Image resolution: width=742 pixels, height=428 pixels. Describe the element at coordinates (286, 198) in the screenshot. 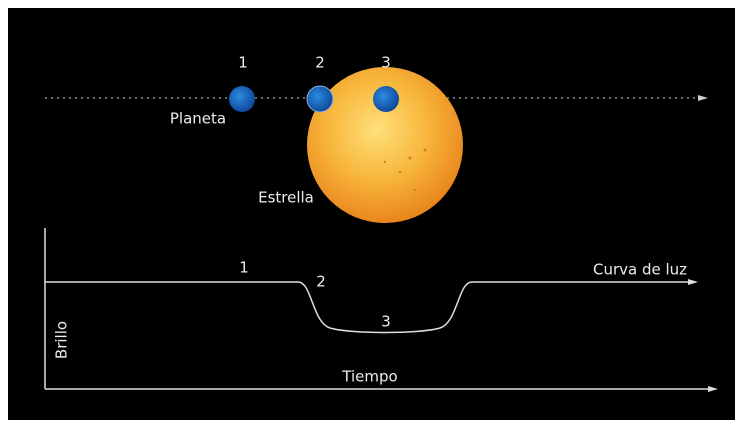

I see `star-label: Estrella` at that location.